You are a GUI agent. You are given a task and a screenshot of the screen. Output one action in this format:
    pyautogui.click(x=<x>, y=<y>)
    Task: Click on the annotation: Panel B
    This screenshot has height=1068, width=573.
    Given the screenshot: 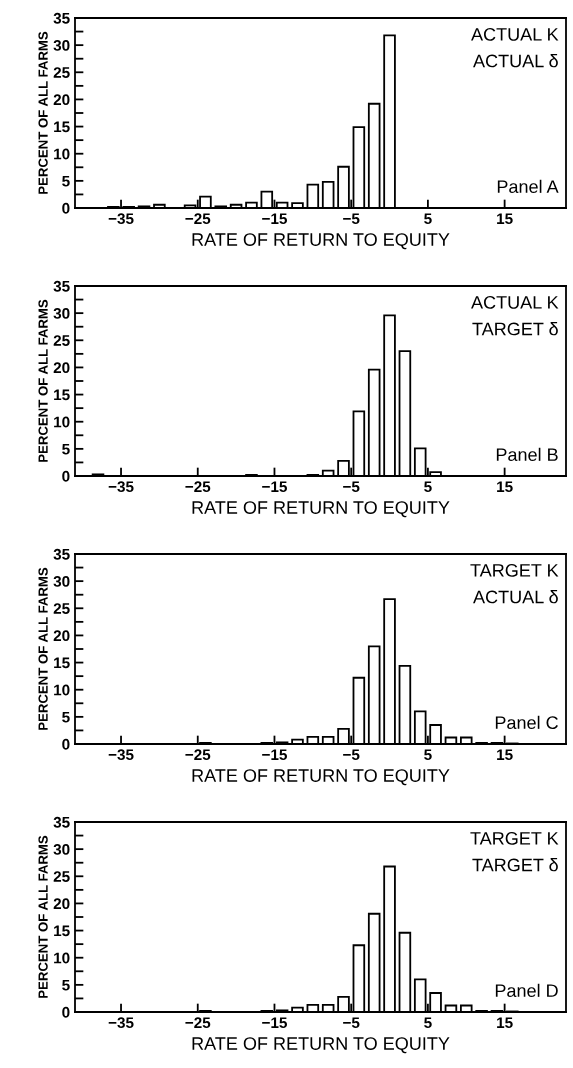 What is the action you would take?
    pyautogui.click(x=527, y=454)
    